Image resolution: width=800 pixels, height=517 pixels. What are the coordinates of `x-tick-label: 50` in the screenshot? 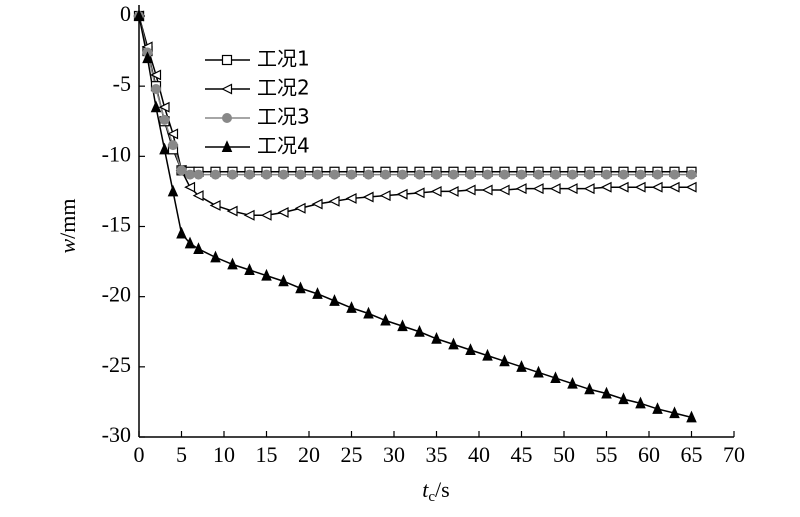 It's located at (564, 454).